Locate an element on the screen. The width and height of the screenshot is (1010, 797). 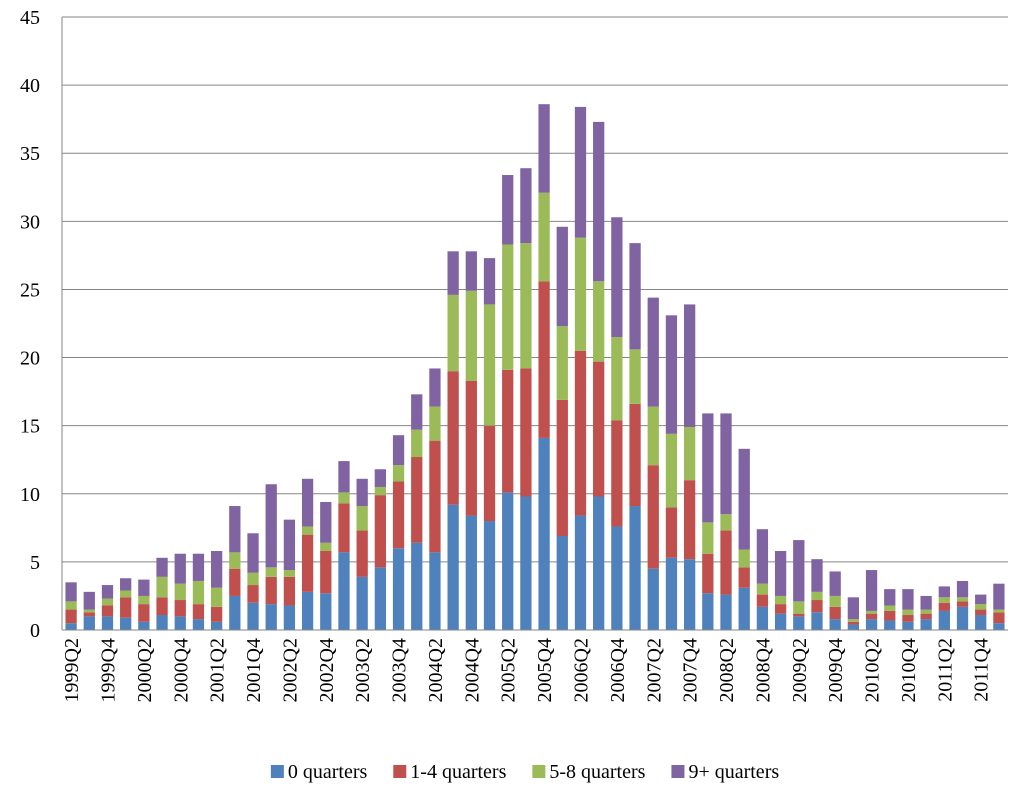
y-tick-label: 5 is located at coordinates (35, 563).